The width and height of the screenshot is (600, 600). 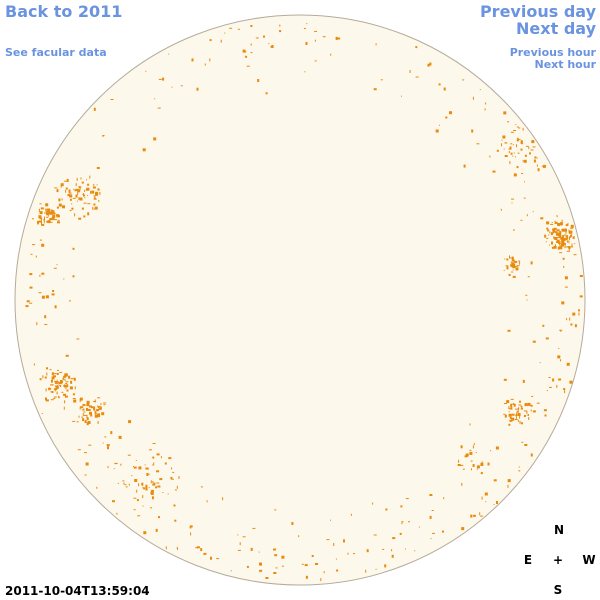 What do you see at coordinates (56, 52) in the screenshot?
I see `facular-link: See facular data` at bounding box center [56, 52].